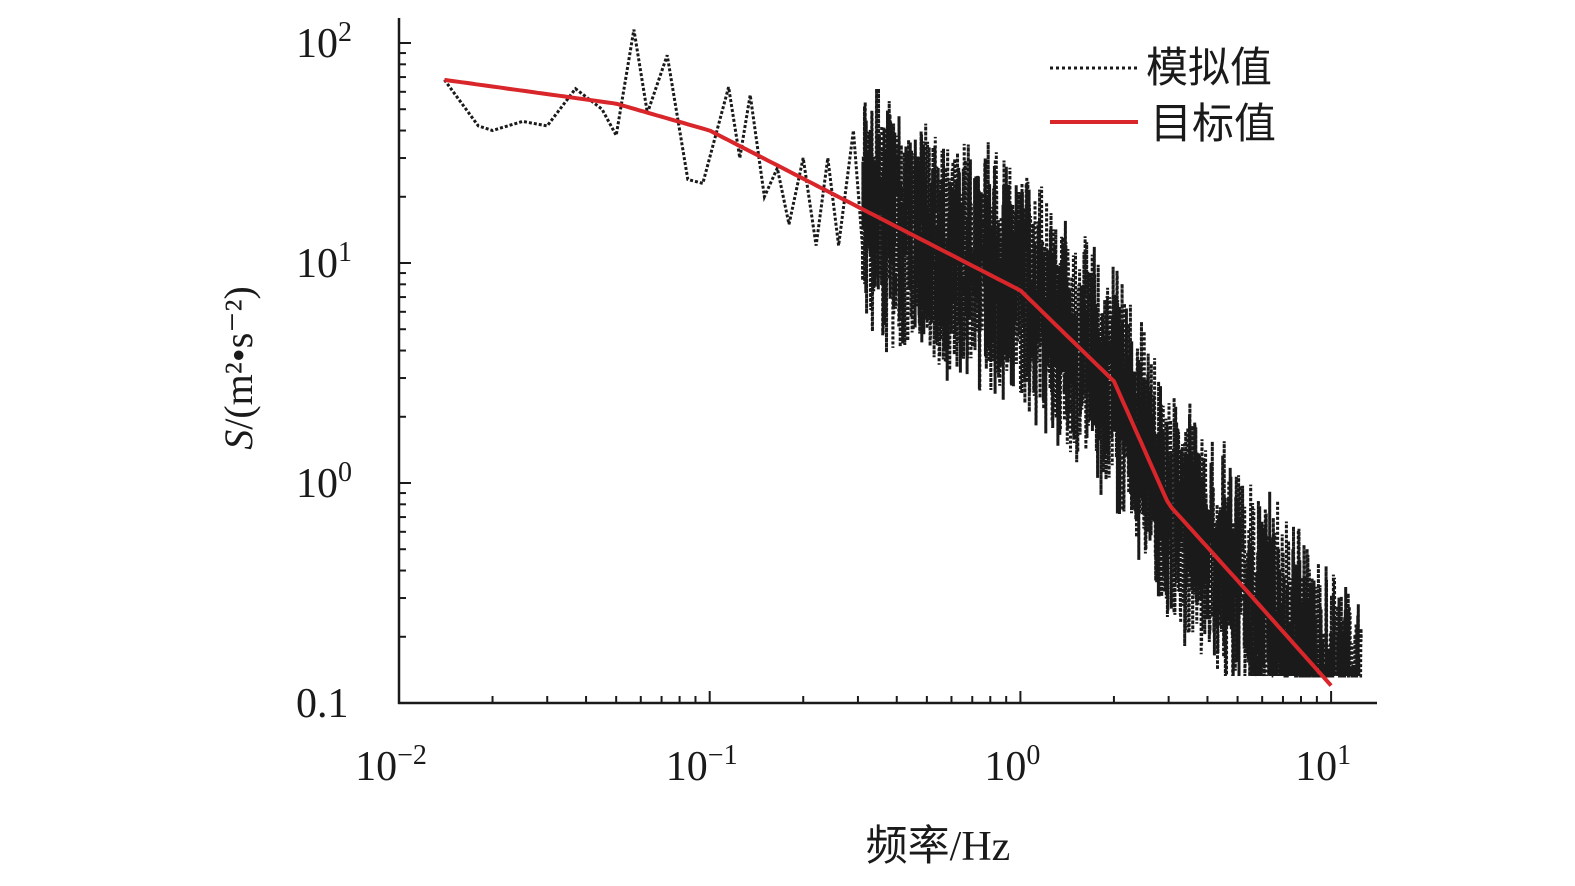 The height and width of the screenshot is (886, 1575). Describe the element at coordinates (702, 765) in the screenshot. I see `x-tick-label: 10⁻¹` at that location.